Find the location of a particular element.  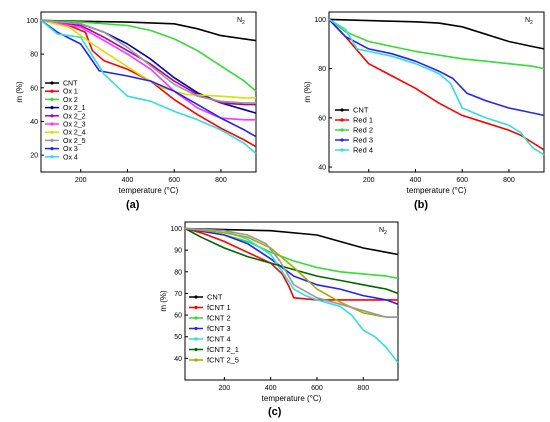

y-tick-label: 90 is located at coordinates (178, 251).